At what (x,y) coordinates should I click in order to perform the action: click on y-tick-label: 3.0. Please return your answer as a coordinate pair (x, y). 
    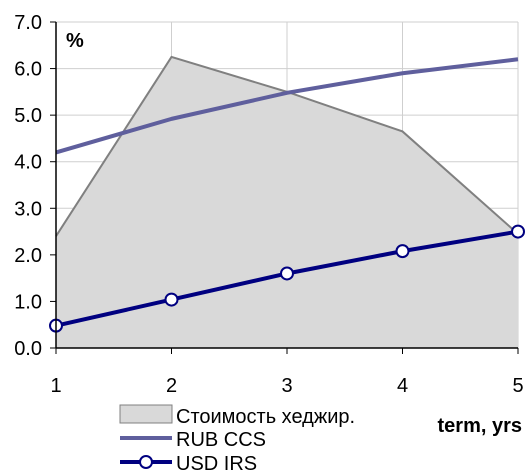
    Looking at the image, I should click on (28, 209).